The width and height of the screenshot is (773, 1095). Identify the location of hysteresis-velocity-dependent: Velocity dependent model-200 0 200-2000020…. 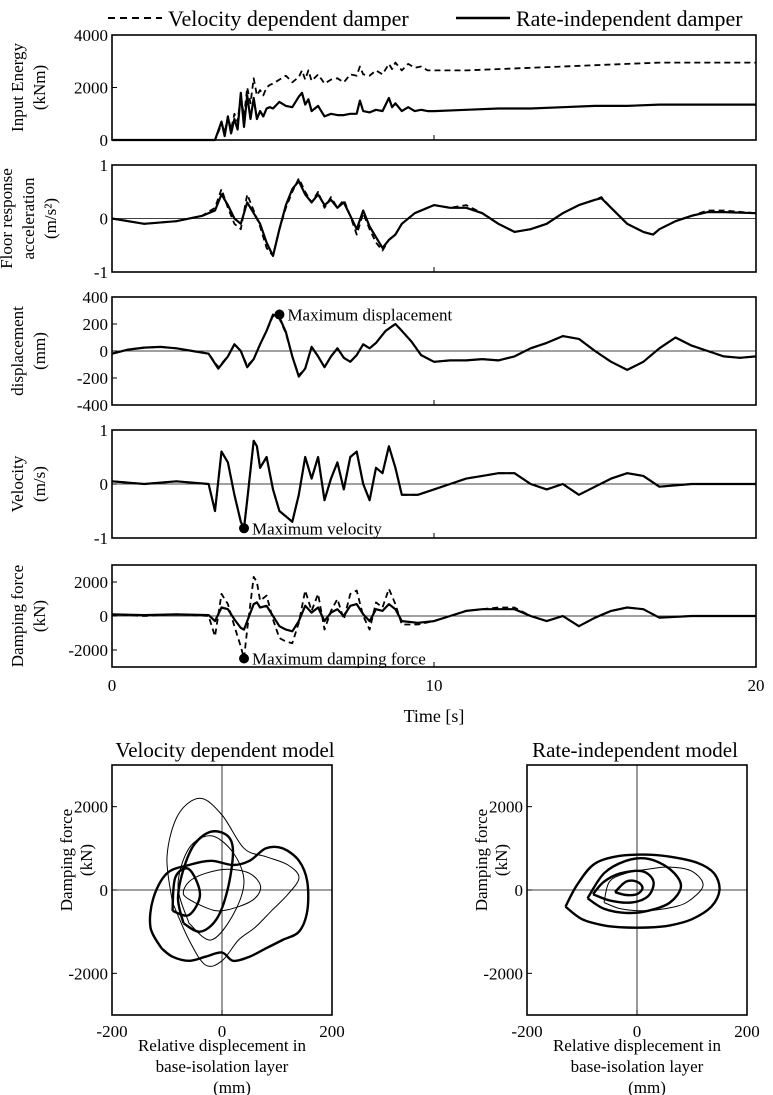
(201, 916).